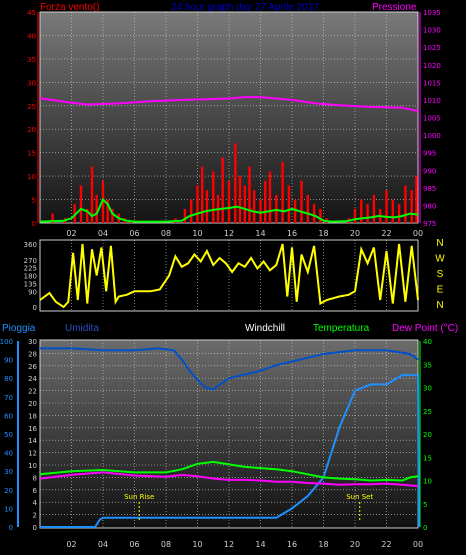 The width and height of the screenshot is (466, 555). Describe the element at coordinates (245, 7) in the screenshot. I see `chart-title: 24 hour graph day 27 Aprile 2017` at that location.